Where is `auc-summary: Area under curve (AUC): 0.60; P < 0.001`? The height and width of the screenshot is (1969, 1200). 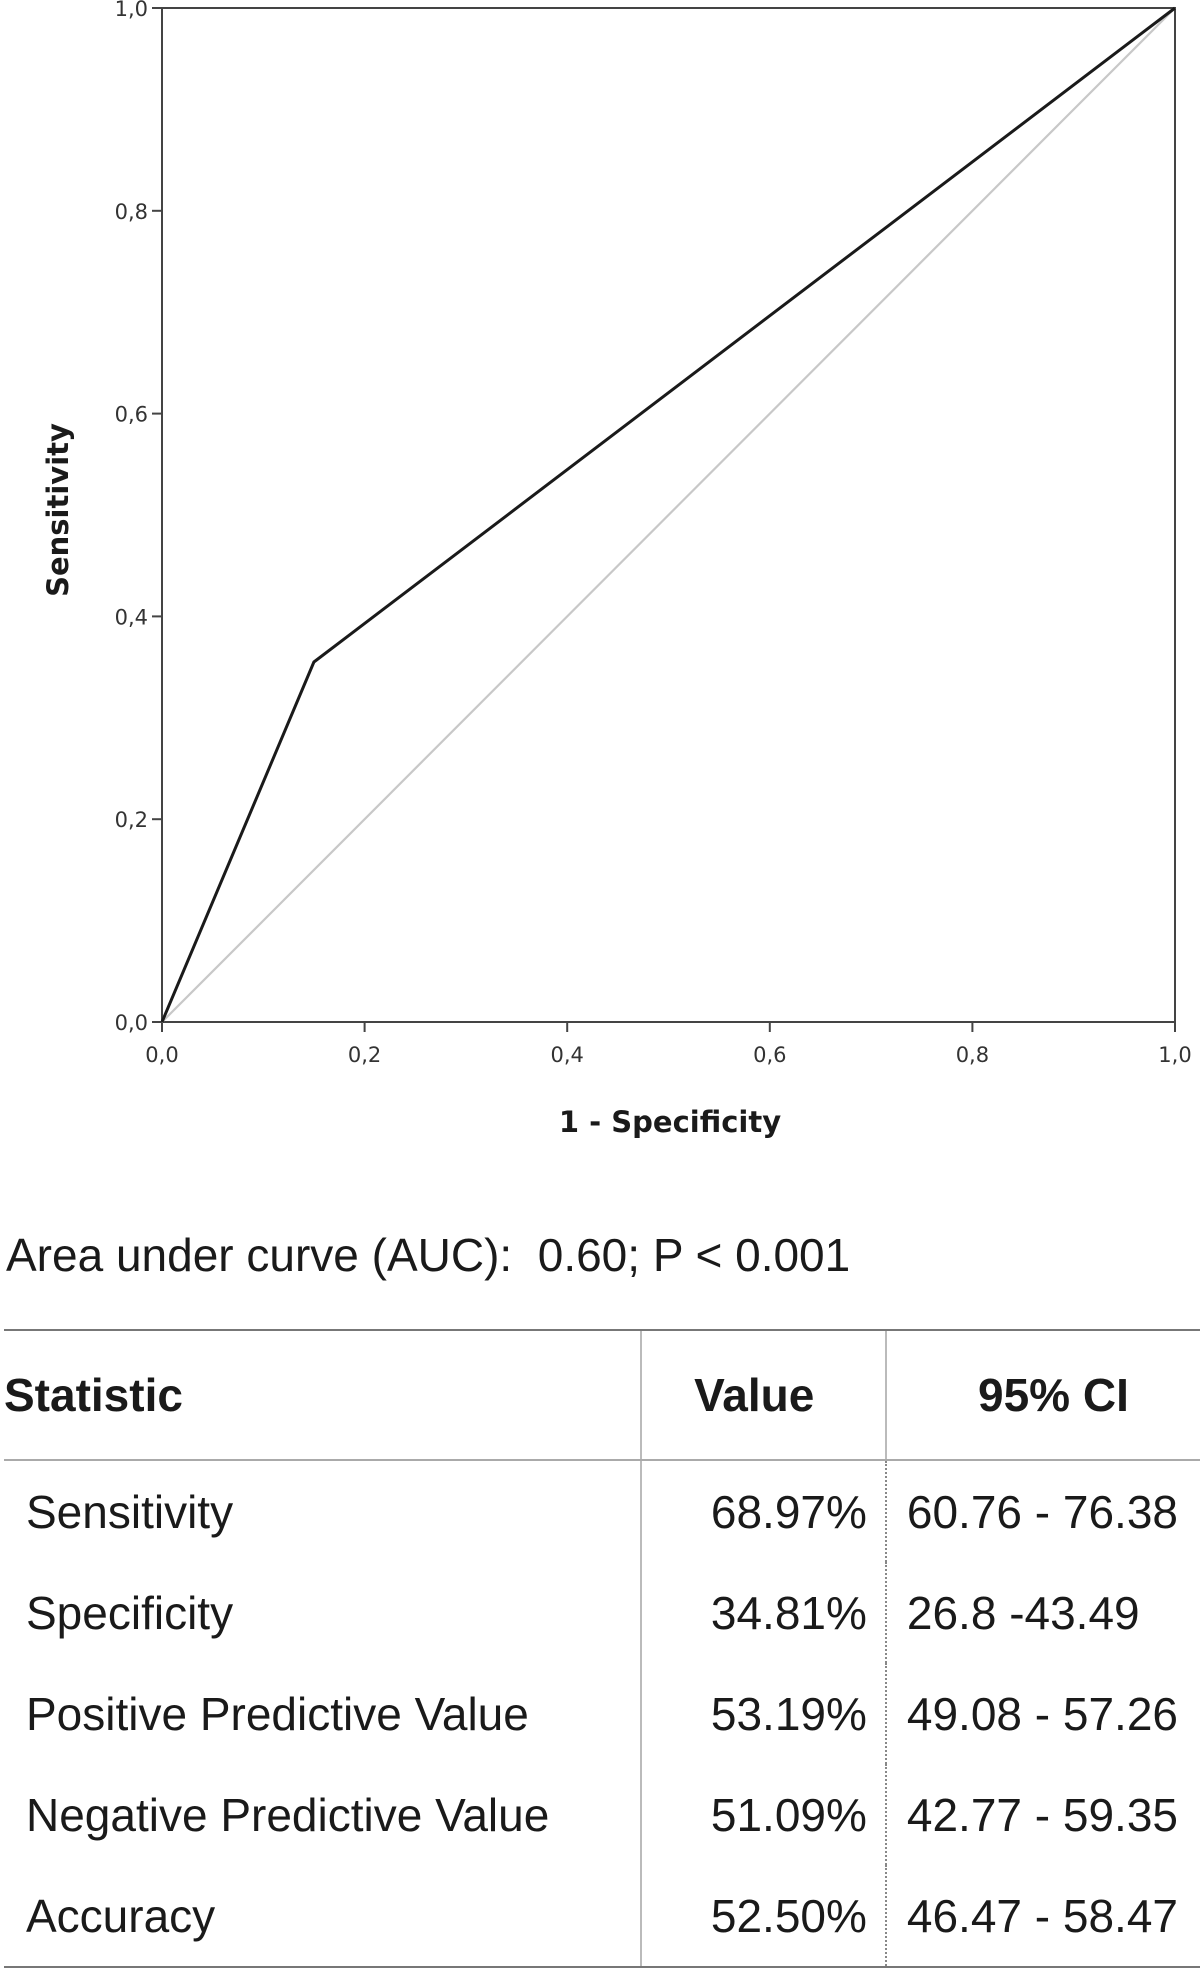 auc-summary: Area under curve (AUC): 0.60; P < 0.001 is located at coordinates (428, 1255).